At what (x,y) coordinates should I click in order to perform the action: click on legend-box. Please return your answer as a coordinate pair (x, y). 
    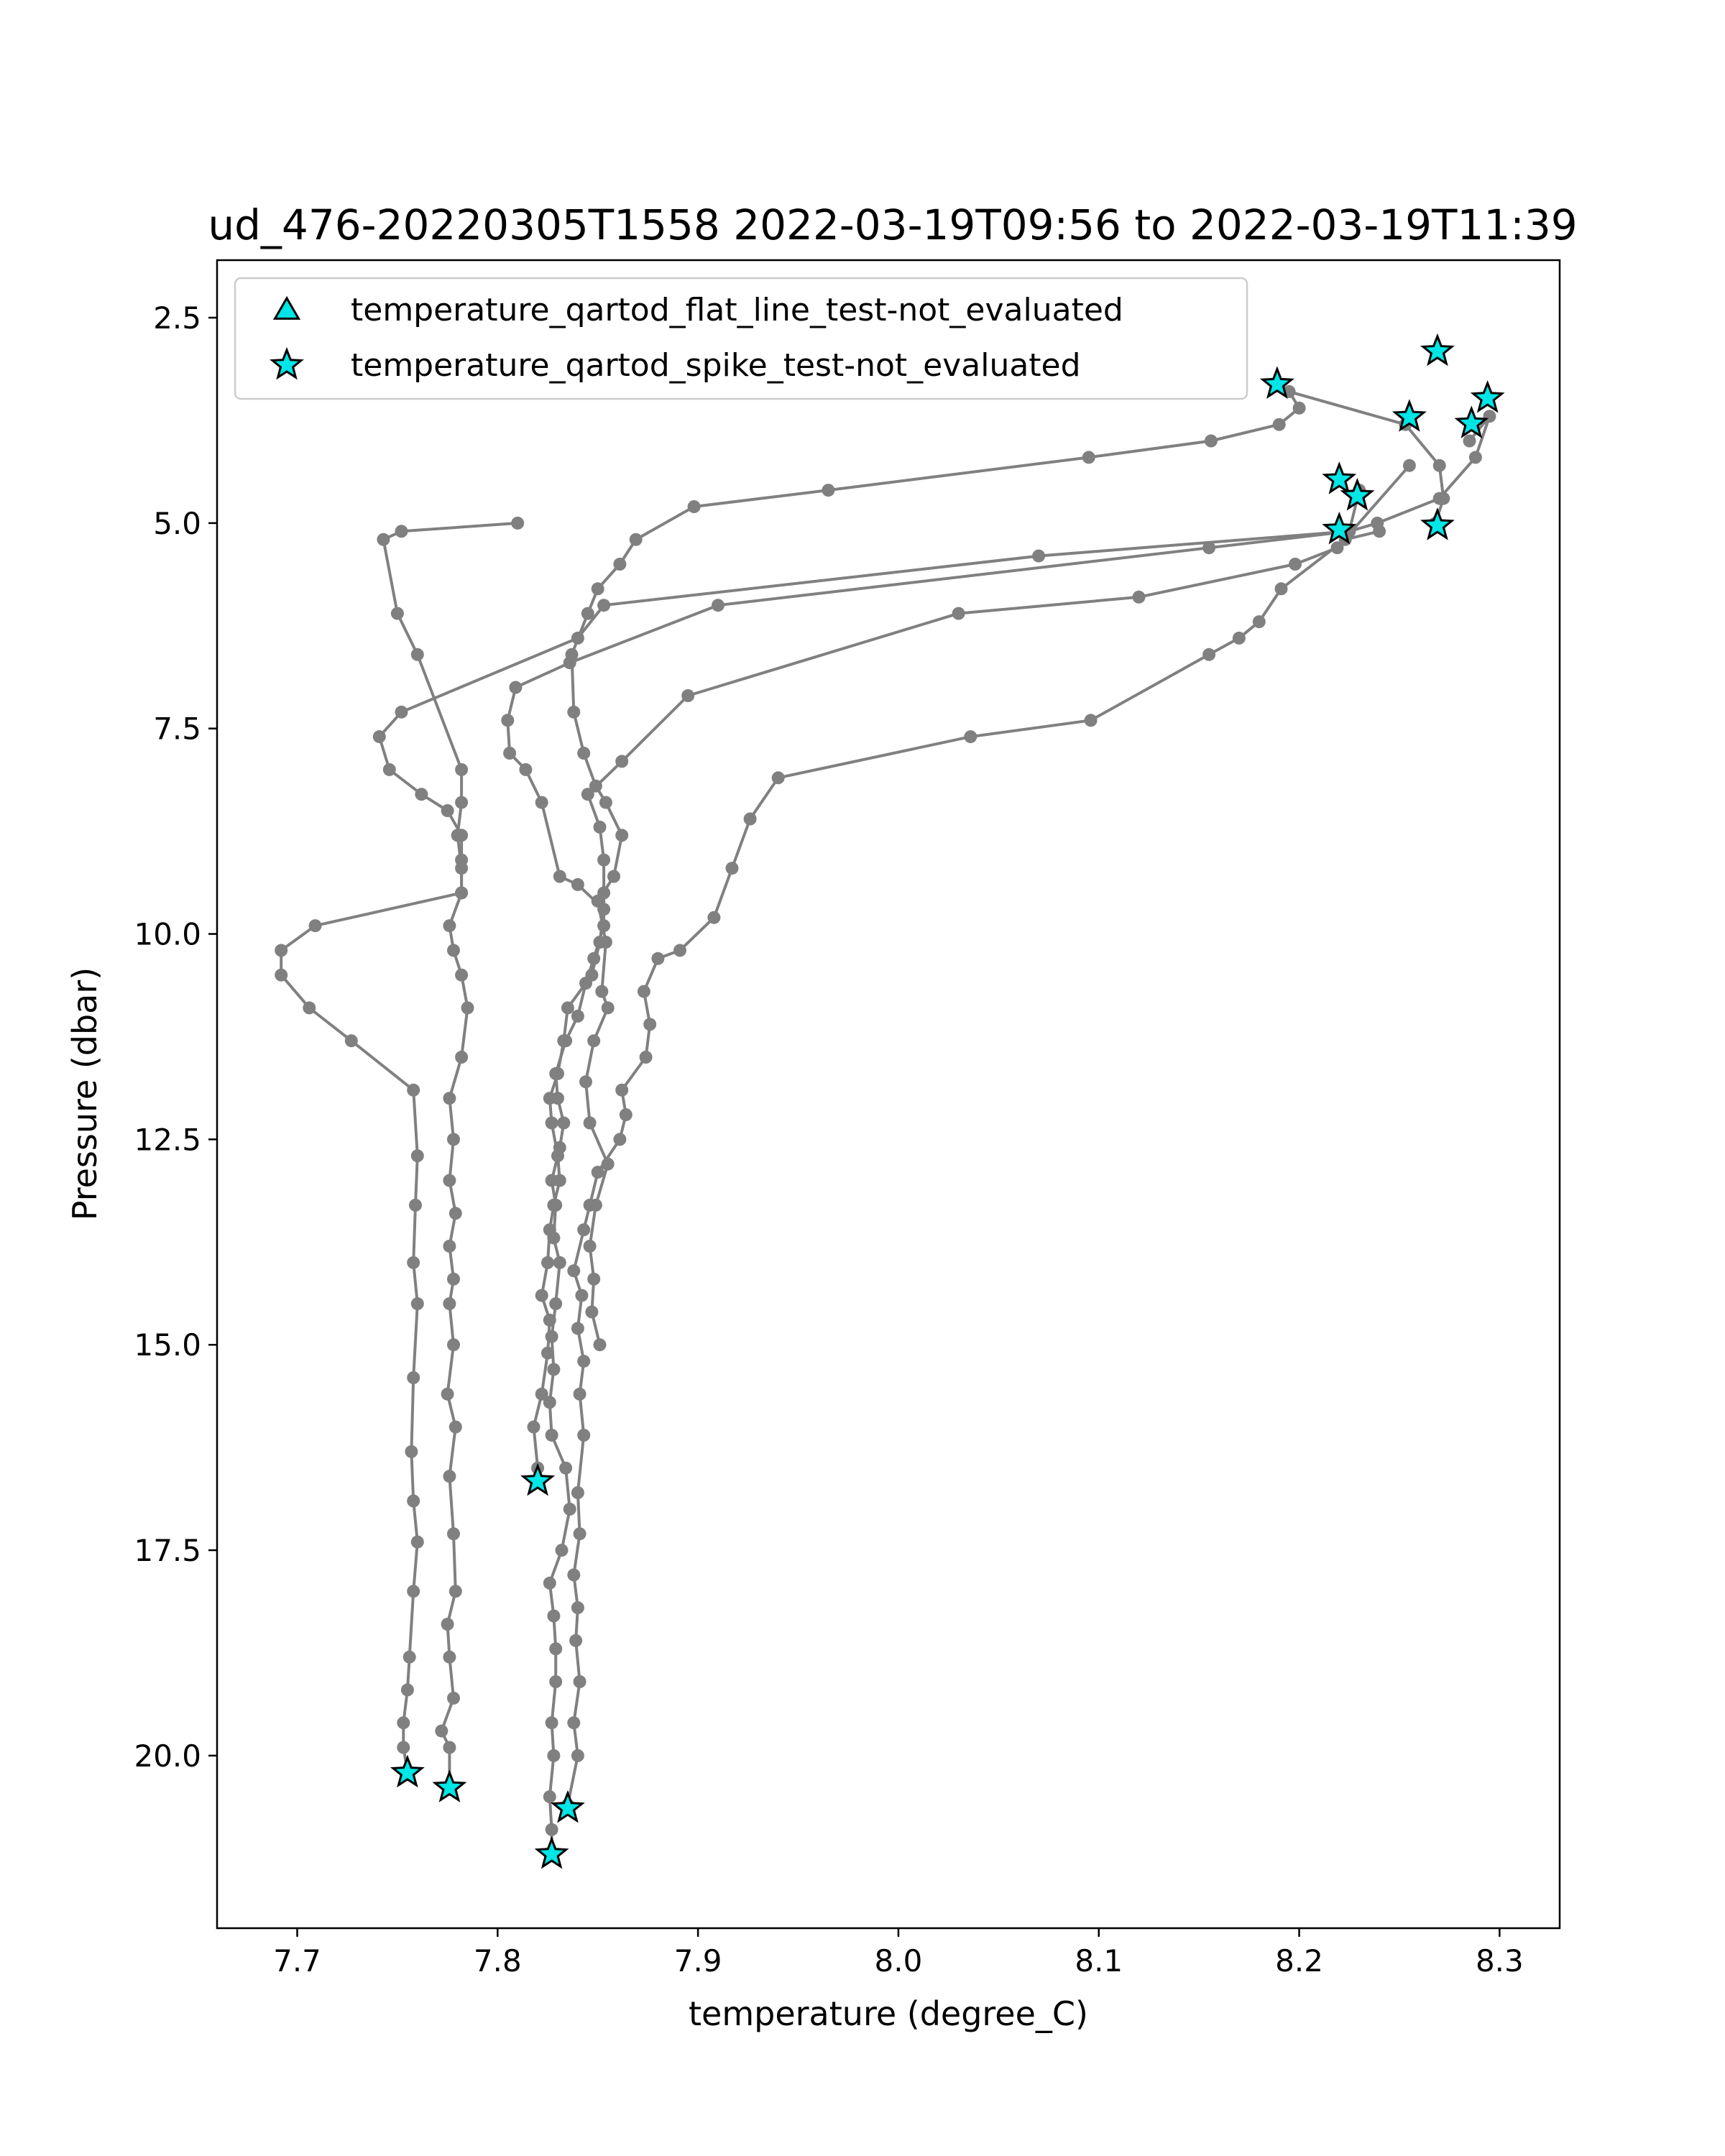
    Looking at the image, I should click on (741, 338).